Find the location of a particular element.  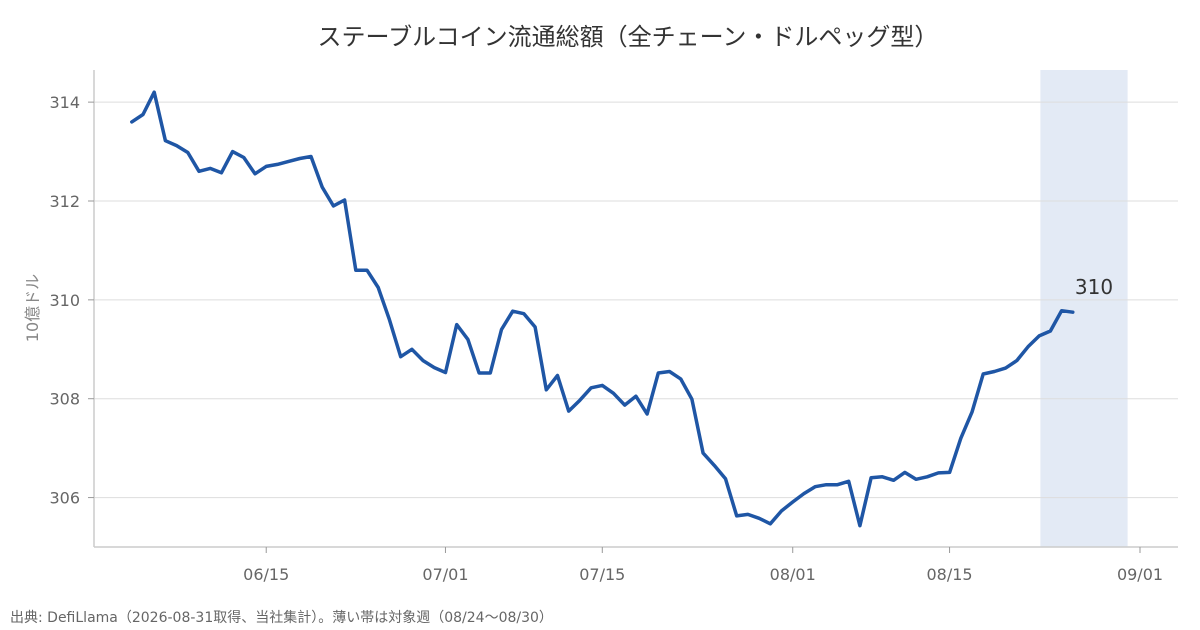

y-tick-label: 312 is located at coordinates (64, 201).